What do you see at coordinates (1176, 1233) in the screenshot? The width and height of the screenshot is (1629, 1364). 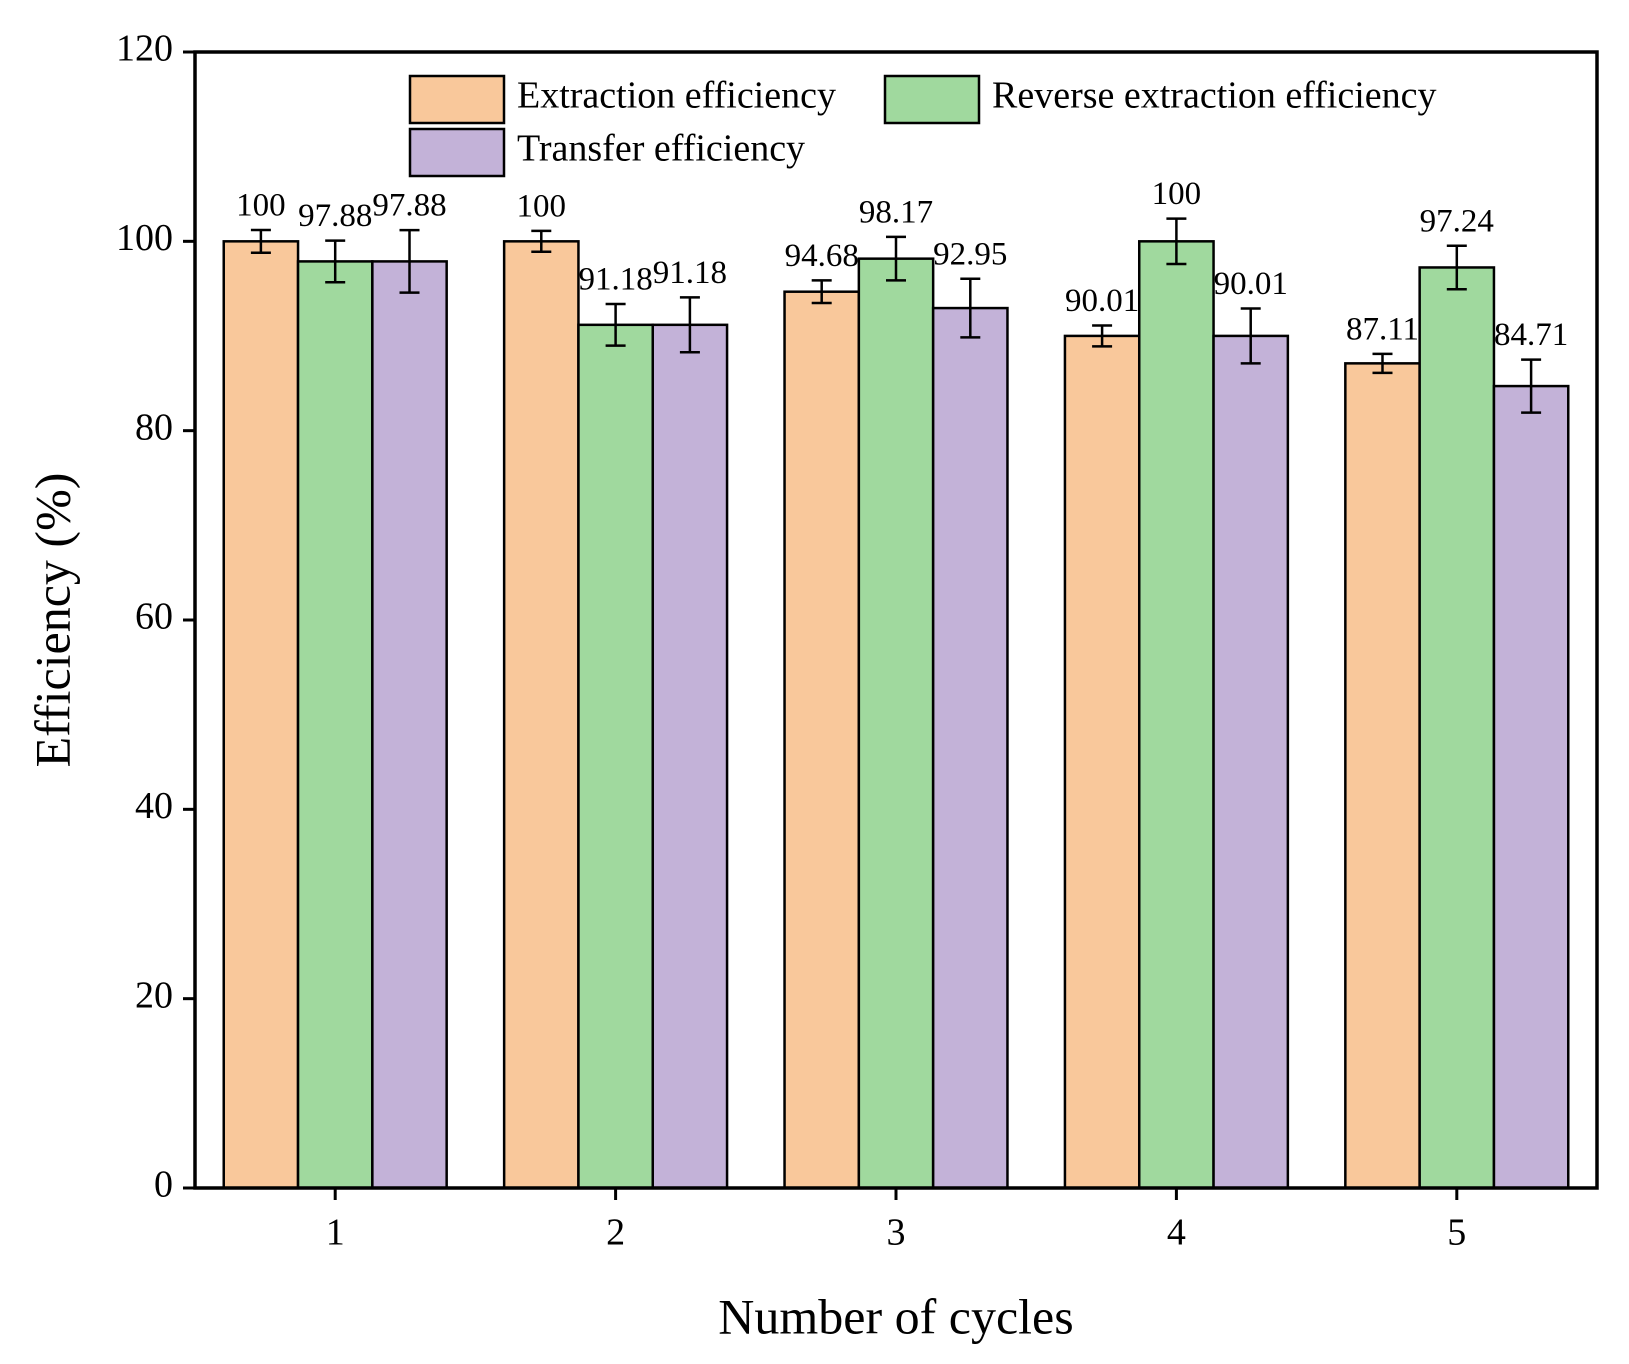 I see `x-tick-label: 4` at bounding box center [1176, 1233].